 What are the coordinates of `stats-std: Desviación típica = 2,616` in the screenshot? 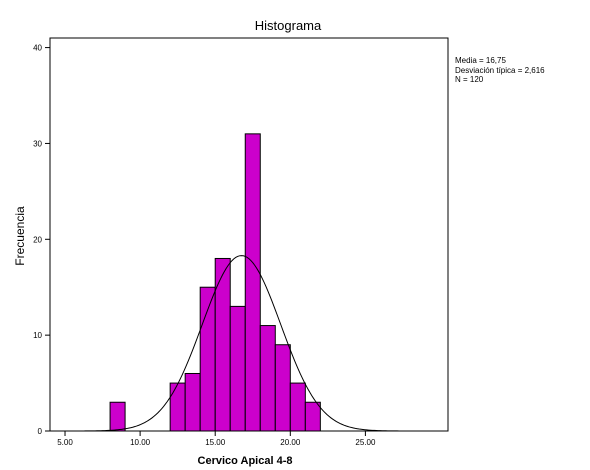 It's located at (500, 70).